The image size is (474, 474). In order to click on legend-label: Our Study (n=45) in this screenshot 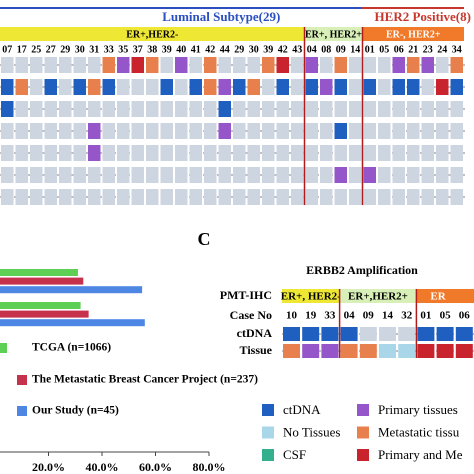, I will do `click(75, 411)`.